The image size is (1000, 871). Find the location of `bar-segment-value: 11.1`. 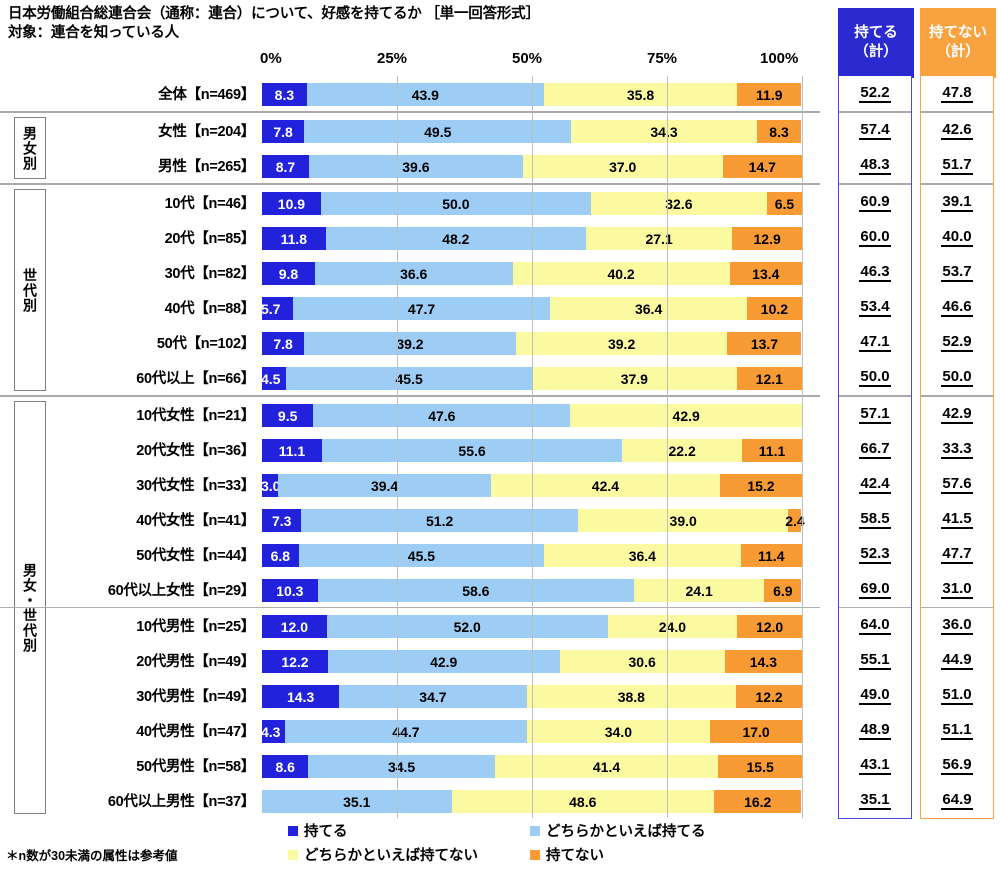

bar-segment-value: 11.1 is located at coordinates (292, 450).